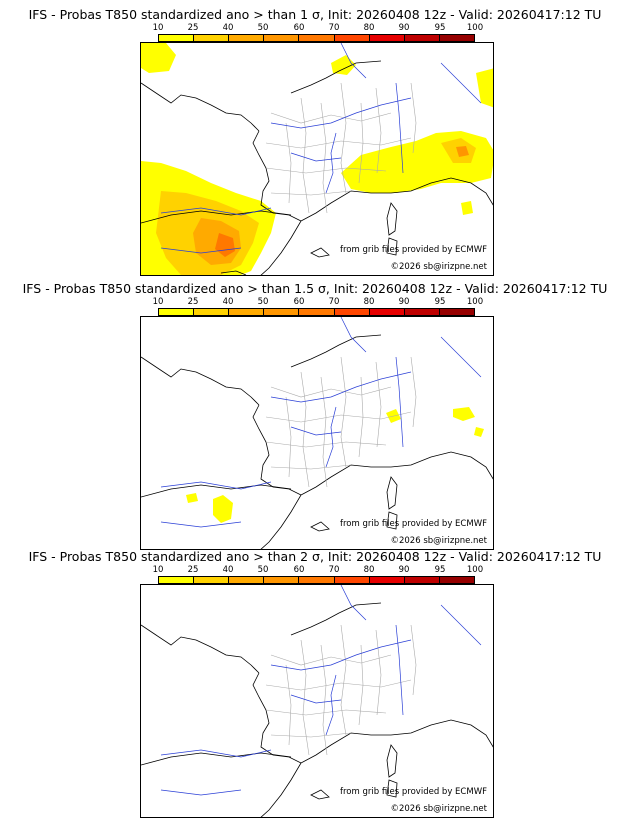  I want to click on probability-shading, so click(335, 465).